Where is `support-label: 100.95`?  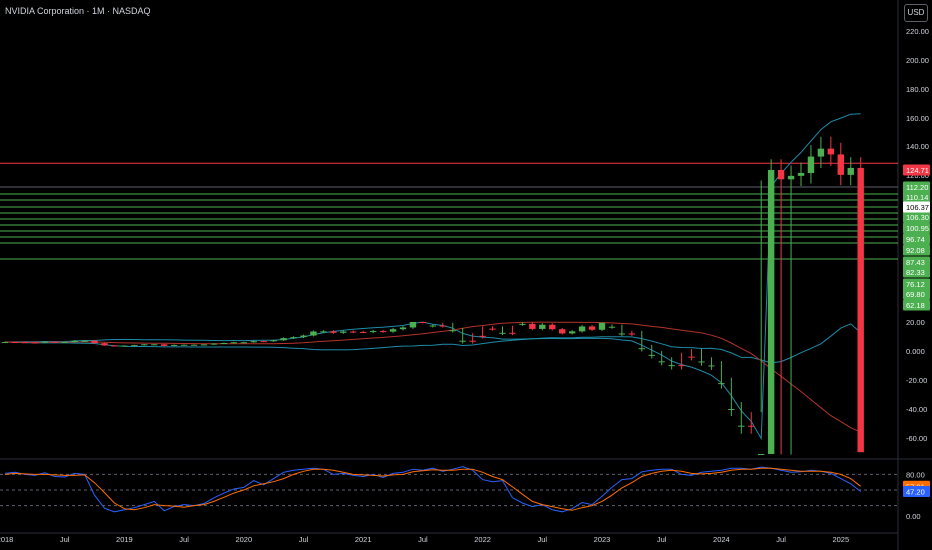 support-label: 100.95 is located at coordinates (917, 228).